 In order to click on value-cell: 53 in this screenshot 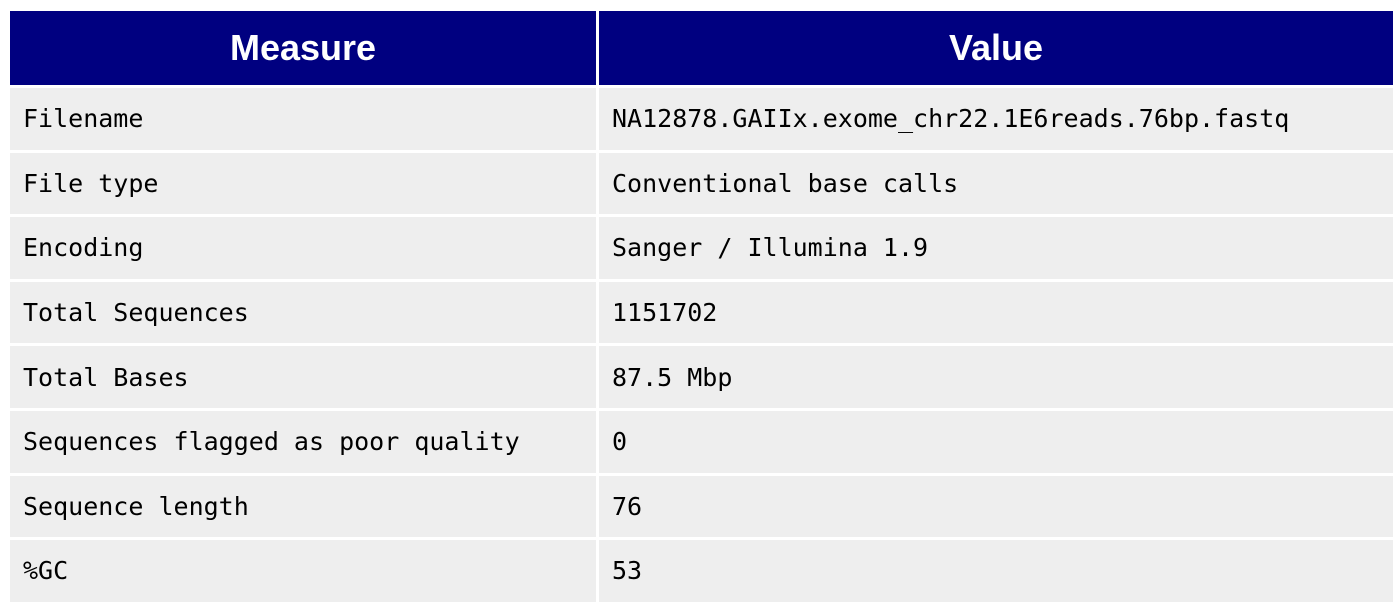, I will do `click(996, 571)`.